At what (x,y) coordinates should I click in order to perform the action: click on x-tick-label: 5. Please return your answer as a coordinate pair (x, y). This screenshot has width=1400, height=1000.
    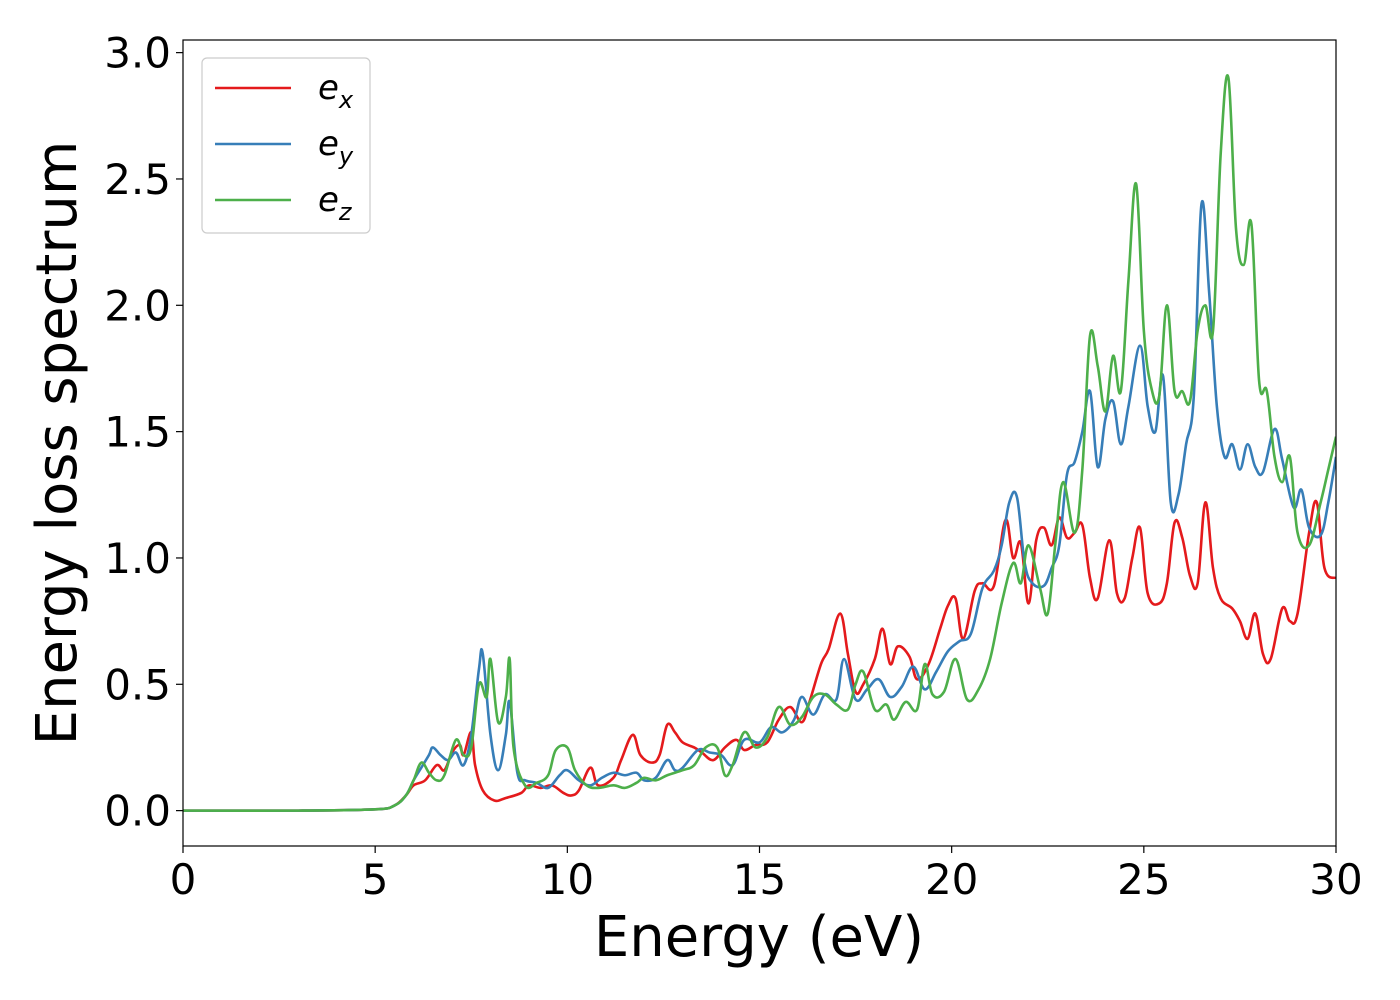
    Looking at the image, I should click on (375, 879).